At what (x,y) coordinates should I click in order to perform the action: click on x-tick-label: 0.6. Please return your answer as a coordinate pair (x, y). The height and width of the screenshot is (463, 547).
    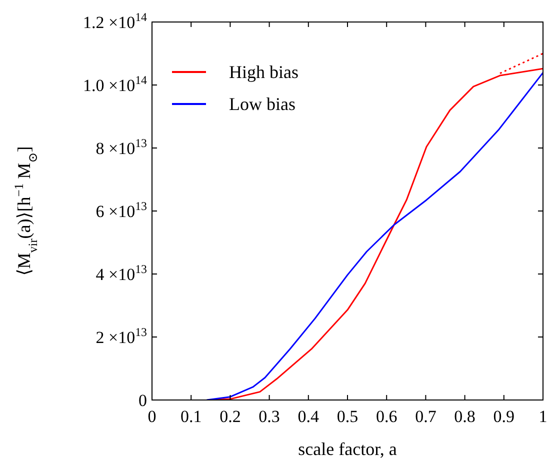
    Looking at the image, I should click on (387, 416).